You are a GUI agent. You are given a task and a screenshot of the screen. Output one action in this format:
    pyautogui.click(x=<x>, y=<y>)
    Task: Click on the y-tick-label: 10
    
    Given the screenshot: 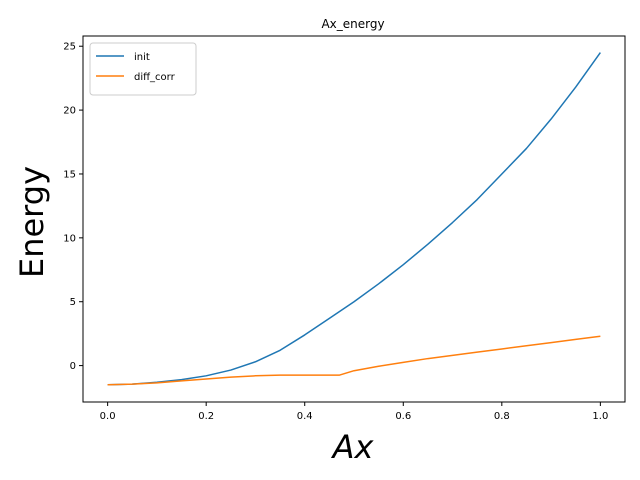 What is the action you would take?
    pyautogui.click(x=69, y=238)
    